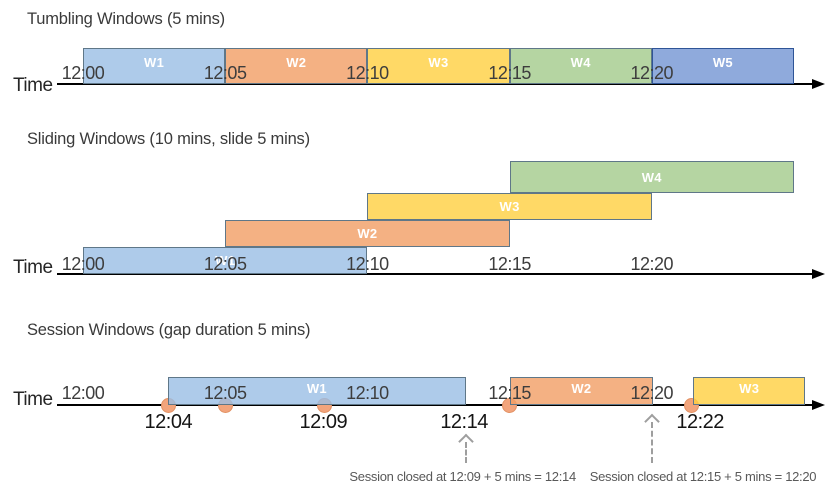  I want to click on section-title-session: Session Windows (gap duration 5 mins), so click(169, 330).